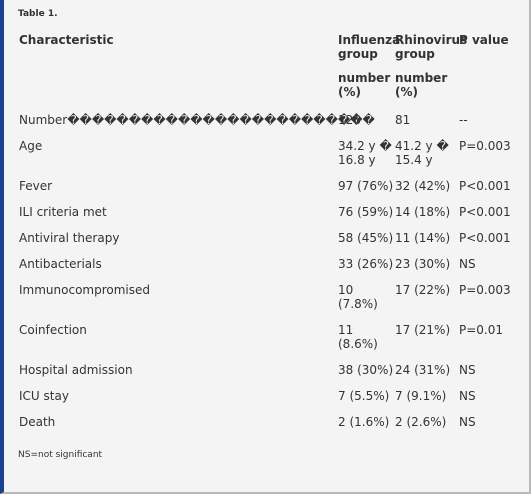 This screenshot has width=531, height=494. What do you see at coordinates (463, 120) in the screenshot?
I see `table-cell: --` at bounding box center [463, 120].